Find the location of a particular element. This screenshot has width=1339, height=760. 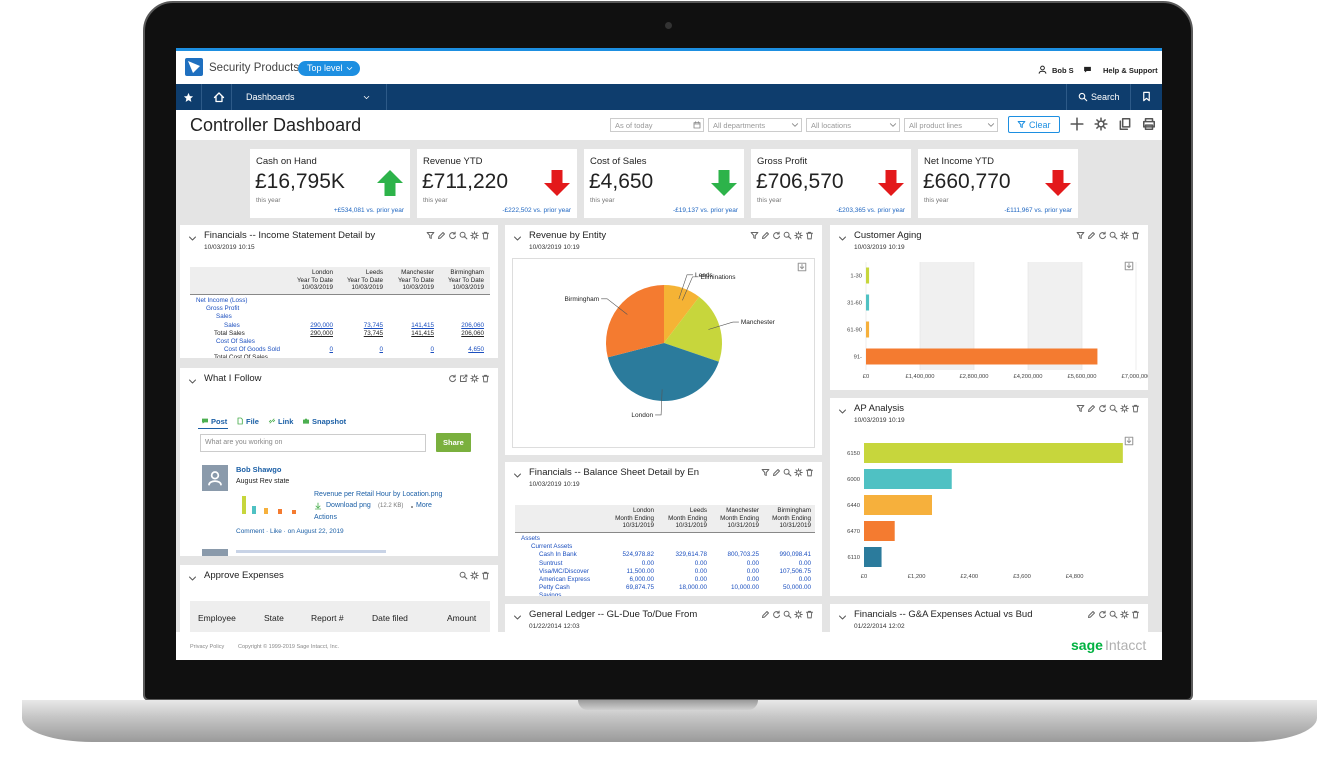

share-action: Post is located at coordinates (219, 421).